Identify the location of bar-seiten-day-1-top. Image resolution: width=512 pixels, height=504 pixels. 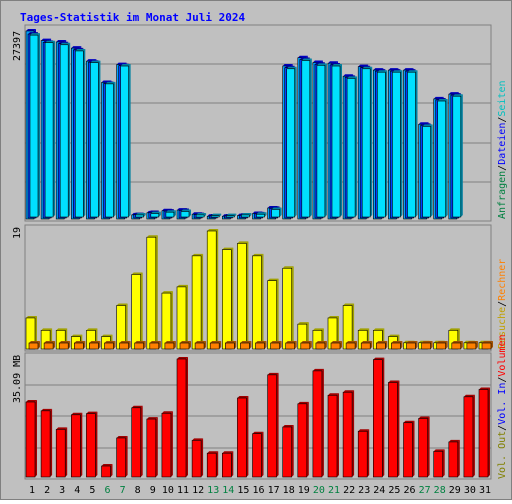
(35, 34).